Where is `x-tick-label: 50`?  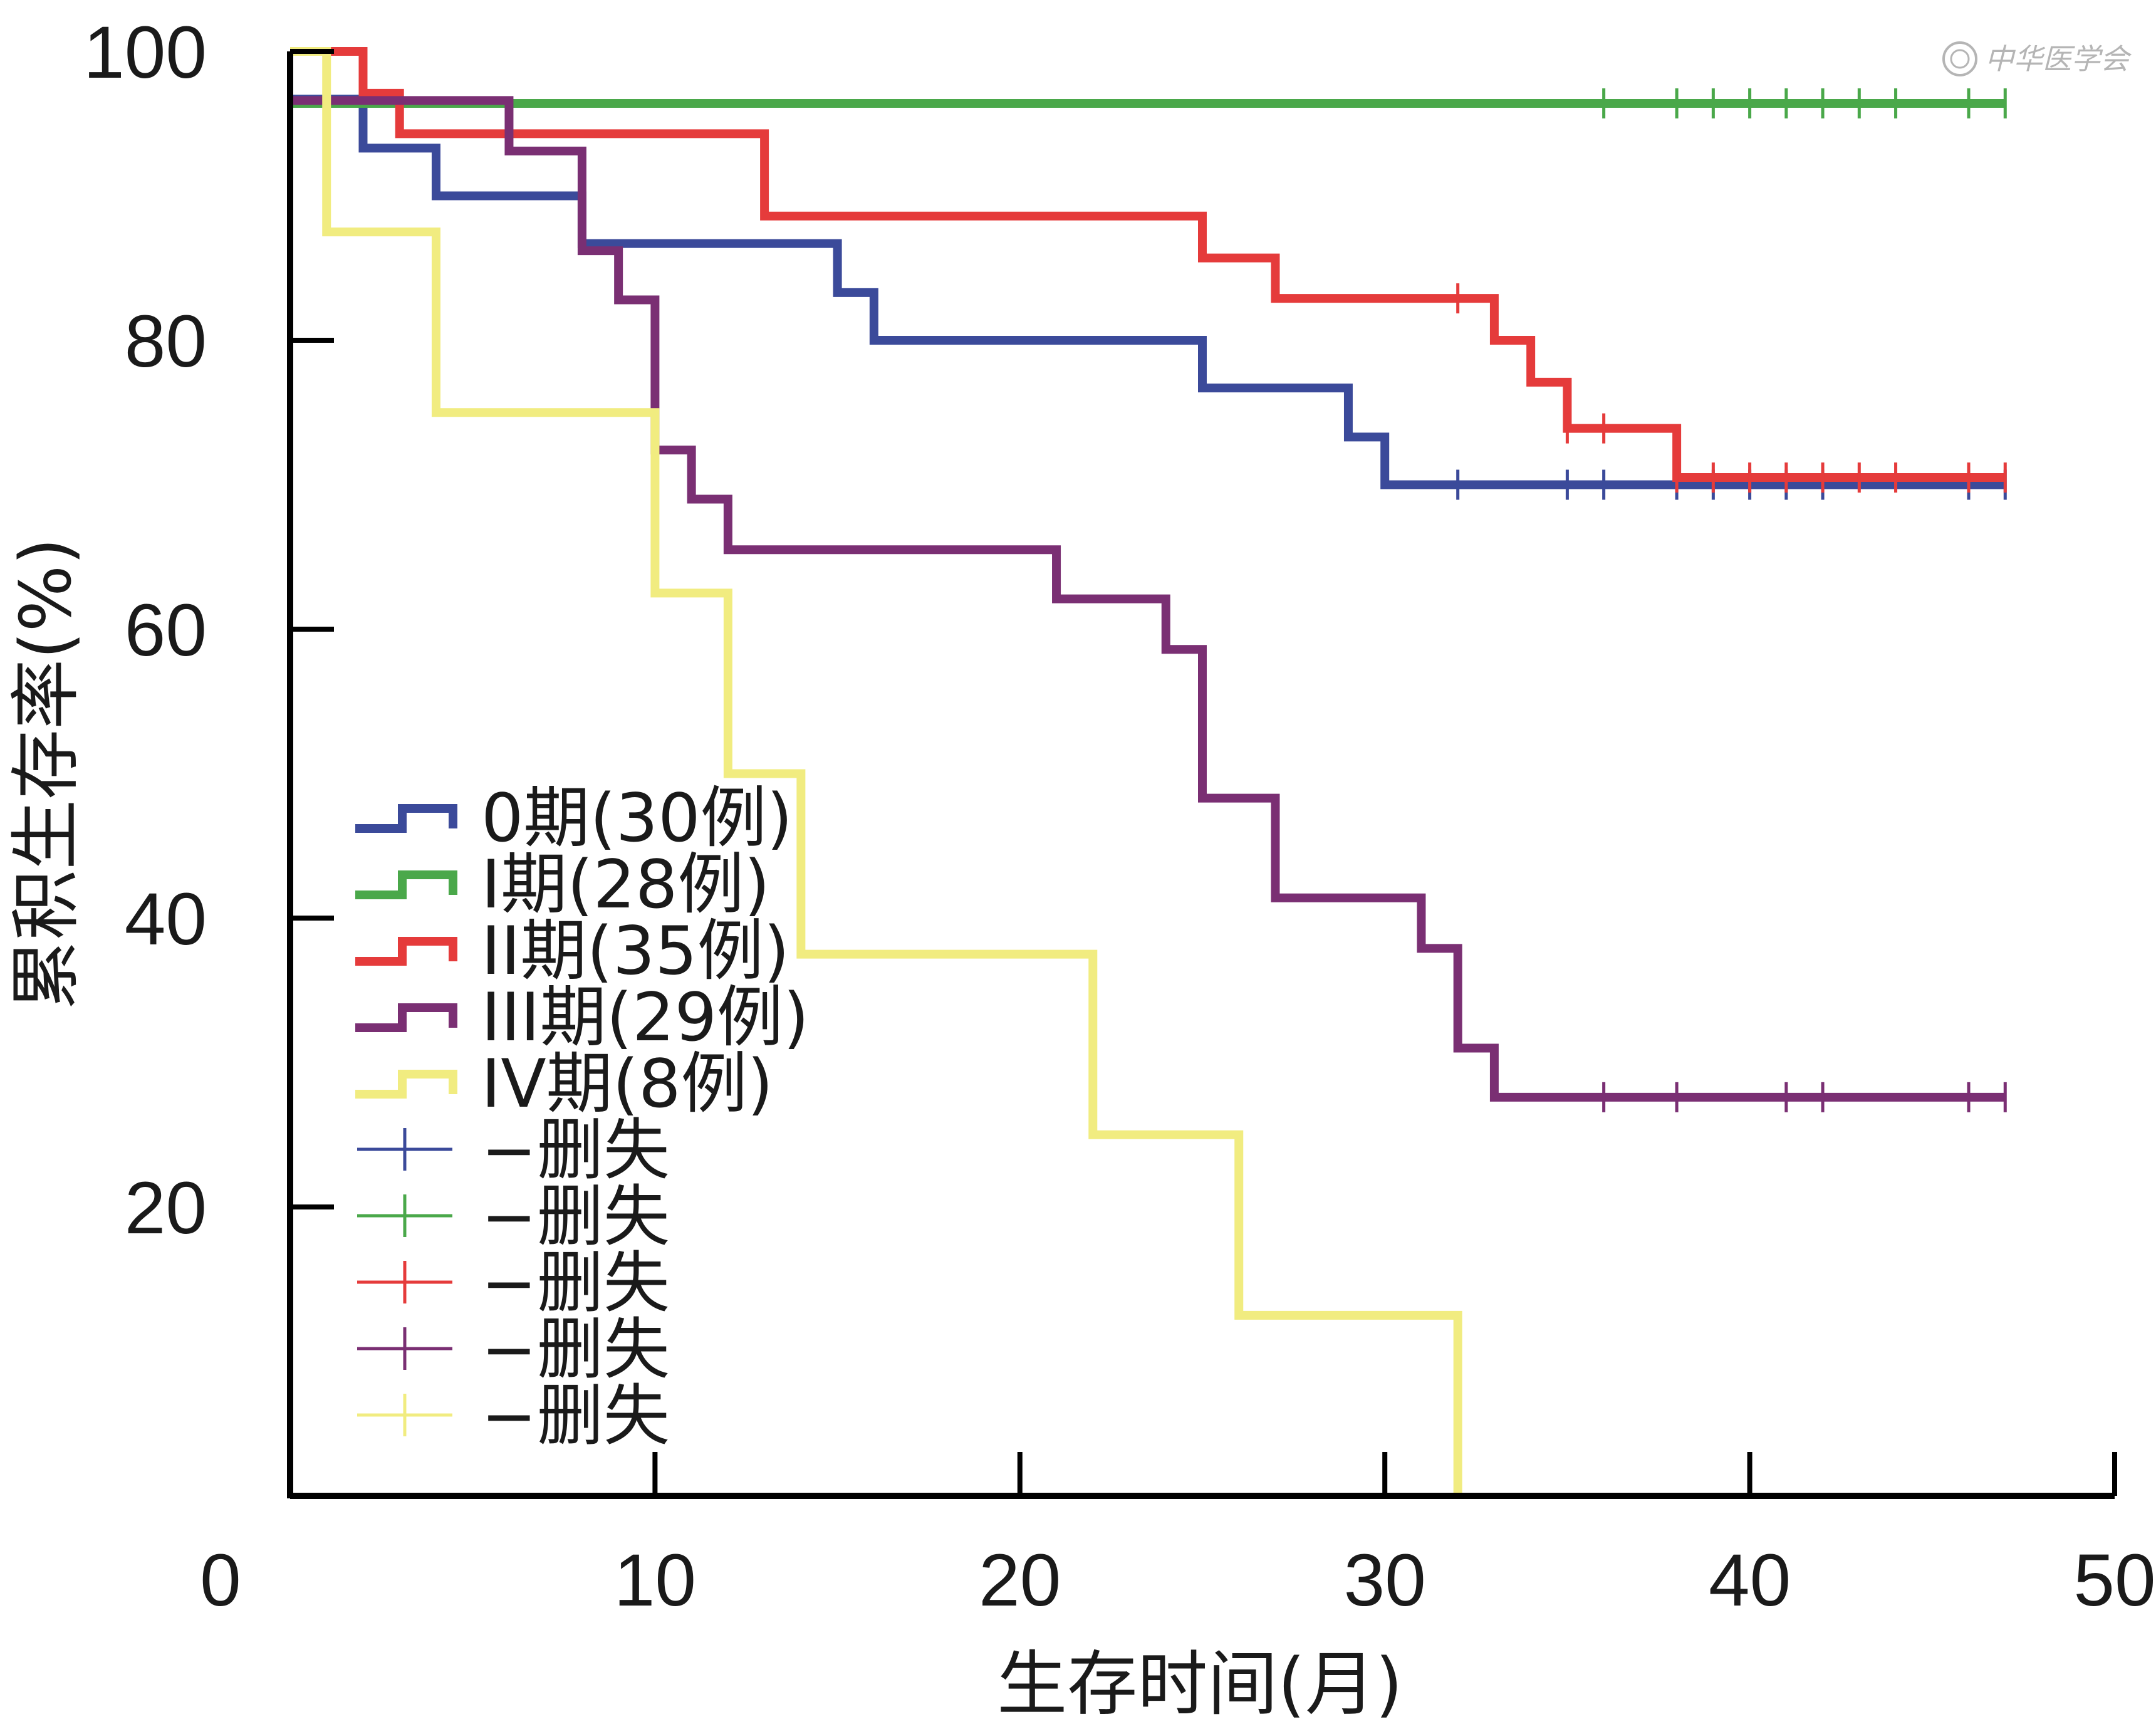
x-tick-label: 50 is located at coordinates (2114, 1581).